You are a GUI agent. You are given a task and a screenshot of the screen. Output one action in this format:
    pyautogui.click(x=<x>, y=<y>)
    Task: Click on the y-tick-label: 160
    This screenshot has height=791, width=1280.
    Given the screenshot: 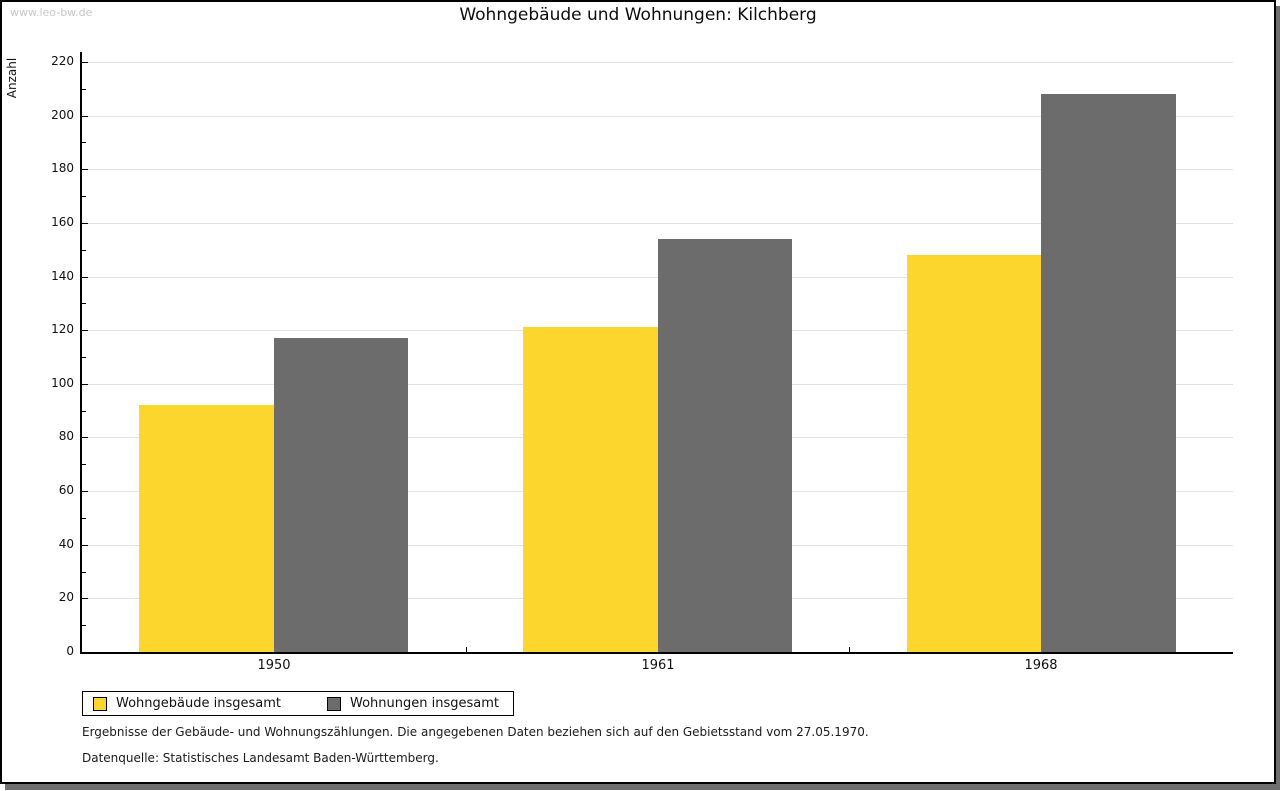 What is the action you would take?
    pyautogui.click(x=62, y=222)
    